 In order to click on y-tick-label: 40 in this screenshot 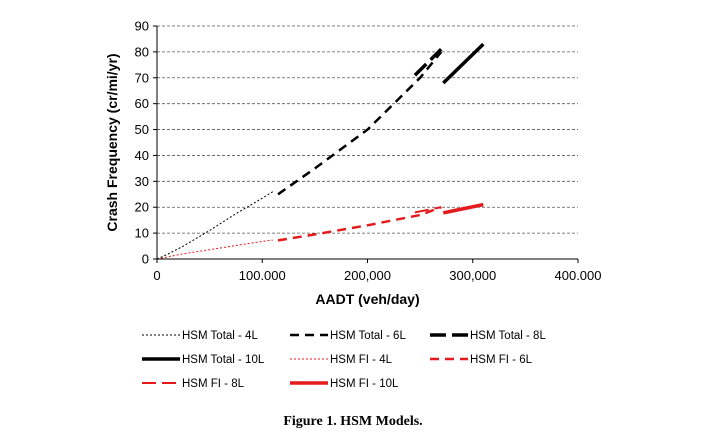, I will do `click(142, 155)`.